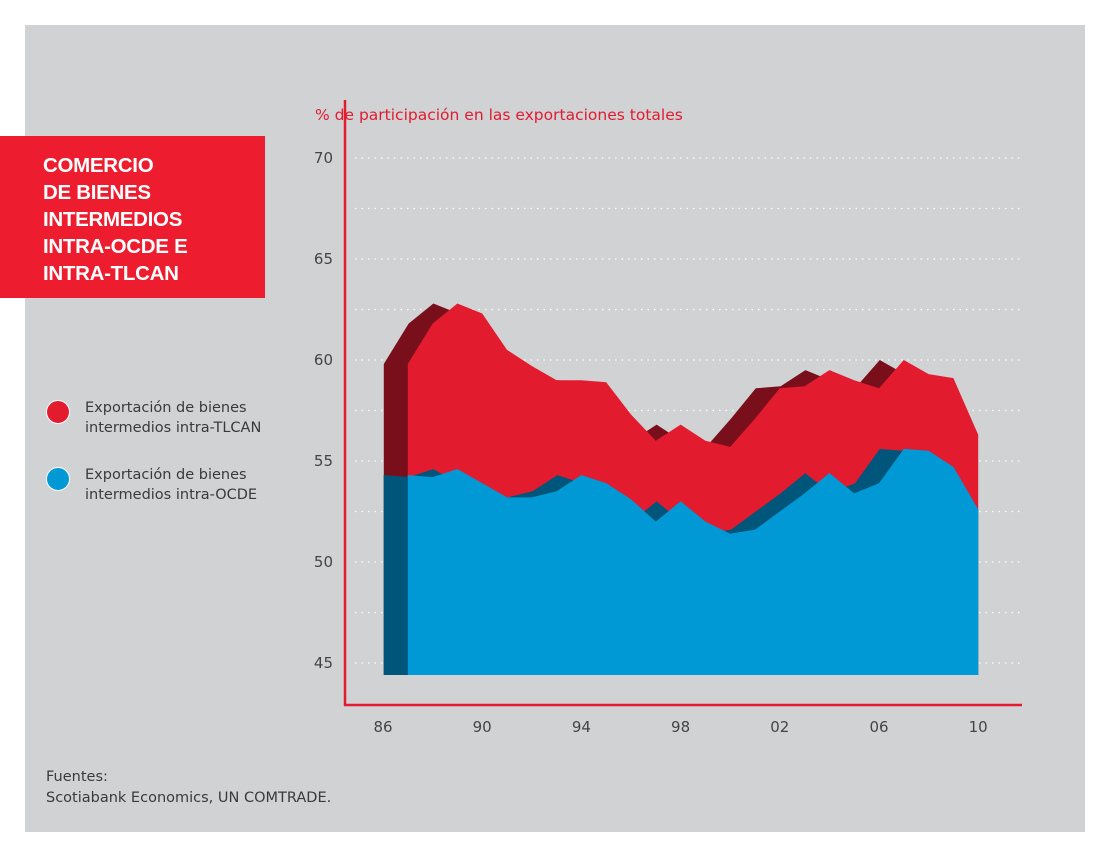 This screenshot has width=1110, height=858. Describe the element at coordinates (323, 259) in the screenshot. I see `y-tick-label: 65` at that location.